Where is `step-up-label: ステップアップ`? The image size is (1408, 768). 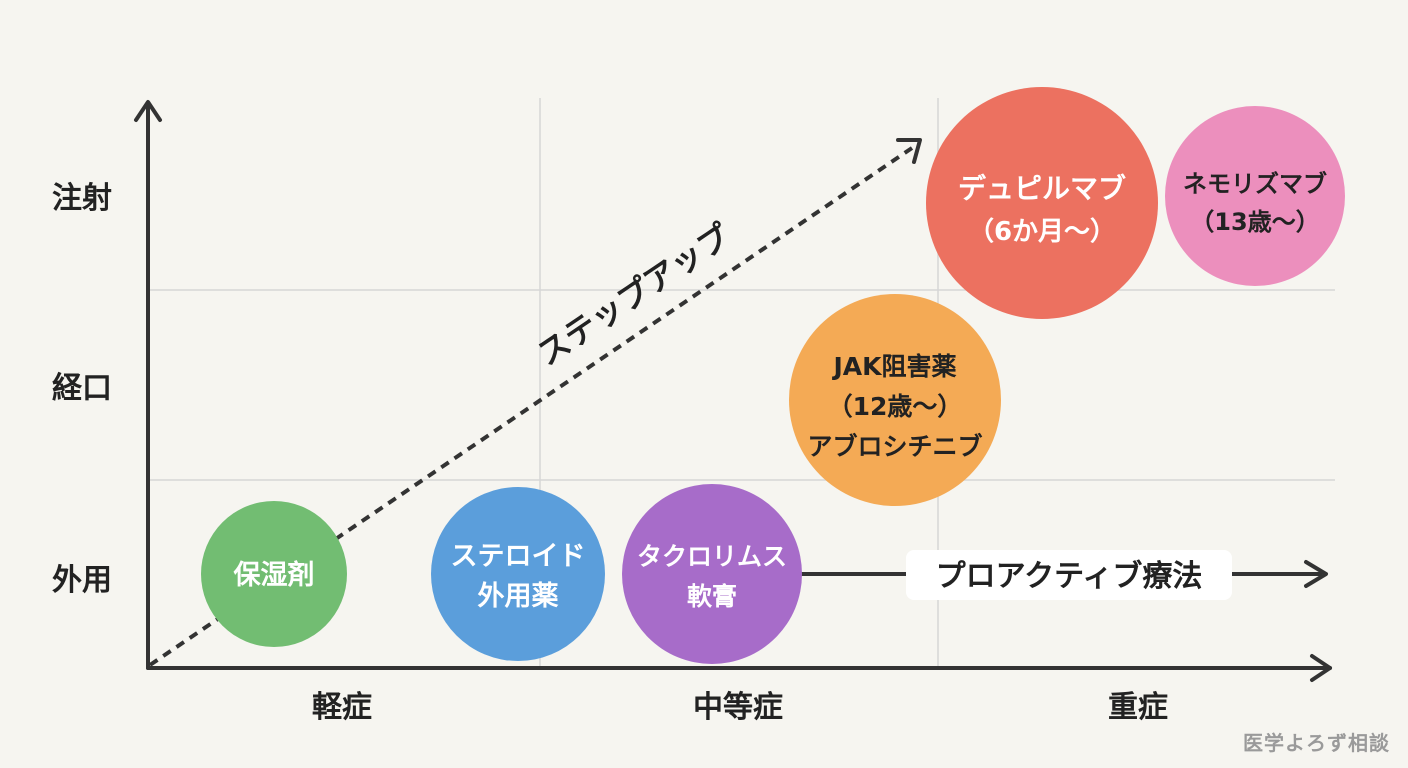
step-up-label: ステップアップ is located at coordinates (634, 294).